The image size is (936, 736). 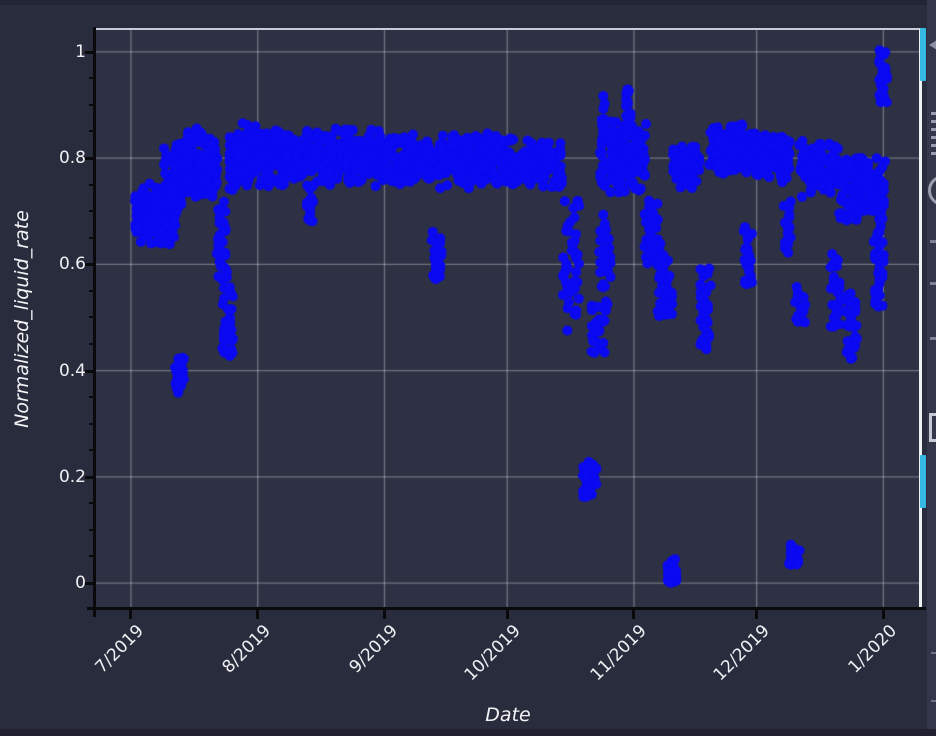 What do you see at coordinates (72, 370) in the screenshot?
I see `y-tick-label: 0.4` at bounding box center [72, 370].